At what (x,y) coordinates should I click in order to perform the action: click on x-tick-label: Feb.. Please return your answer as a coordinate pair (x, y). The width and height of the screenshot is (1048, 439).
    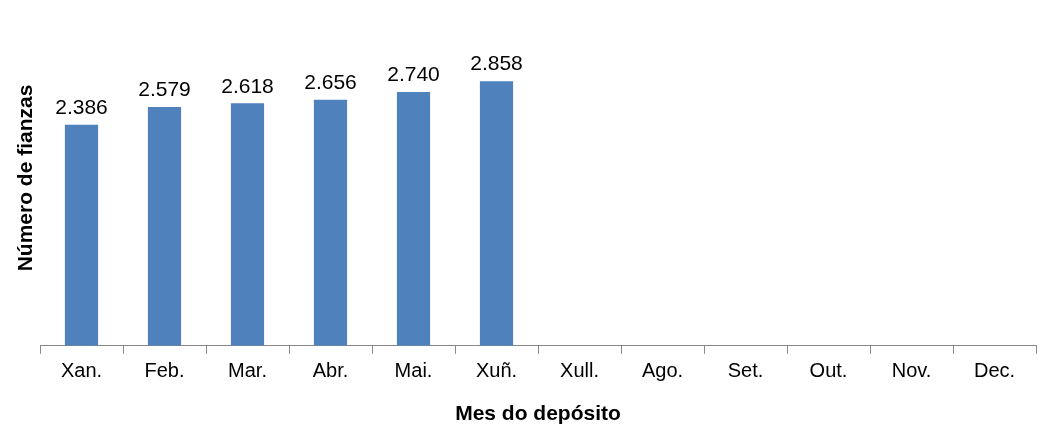
    Looking at the image, I should click on (164, 370).